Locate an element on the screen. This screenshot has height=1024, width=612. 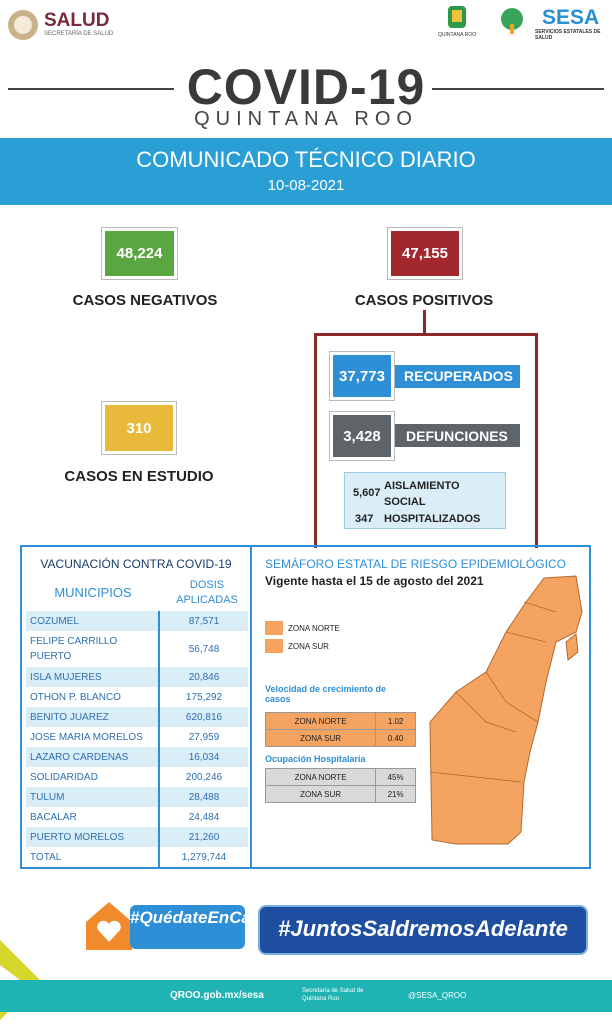
twitter: @SESA_QROO is located at coordinates (437, 995).